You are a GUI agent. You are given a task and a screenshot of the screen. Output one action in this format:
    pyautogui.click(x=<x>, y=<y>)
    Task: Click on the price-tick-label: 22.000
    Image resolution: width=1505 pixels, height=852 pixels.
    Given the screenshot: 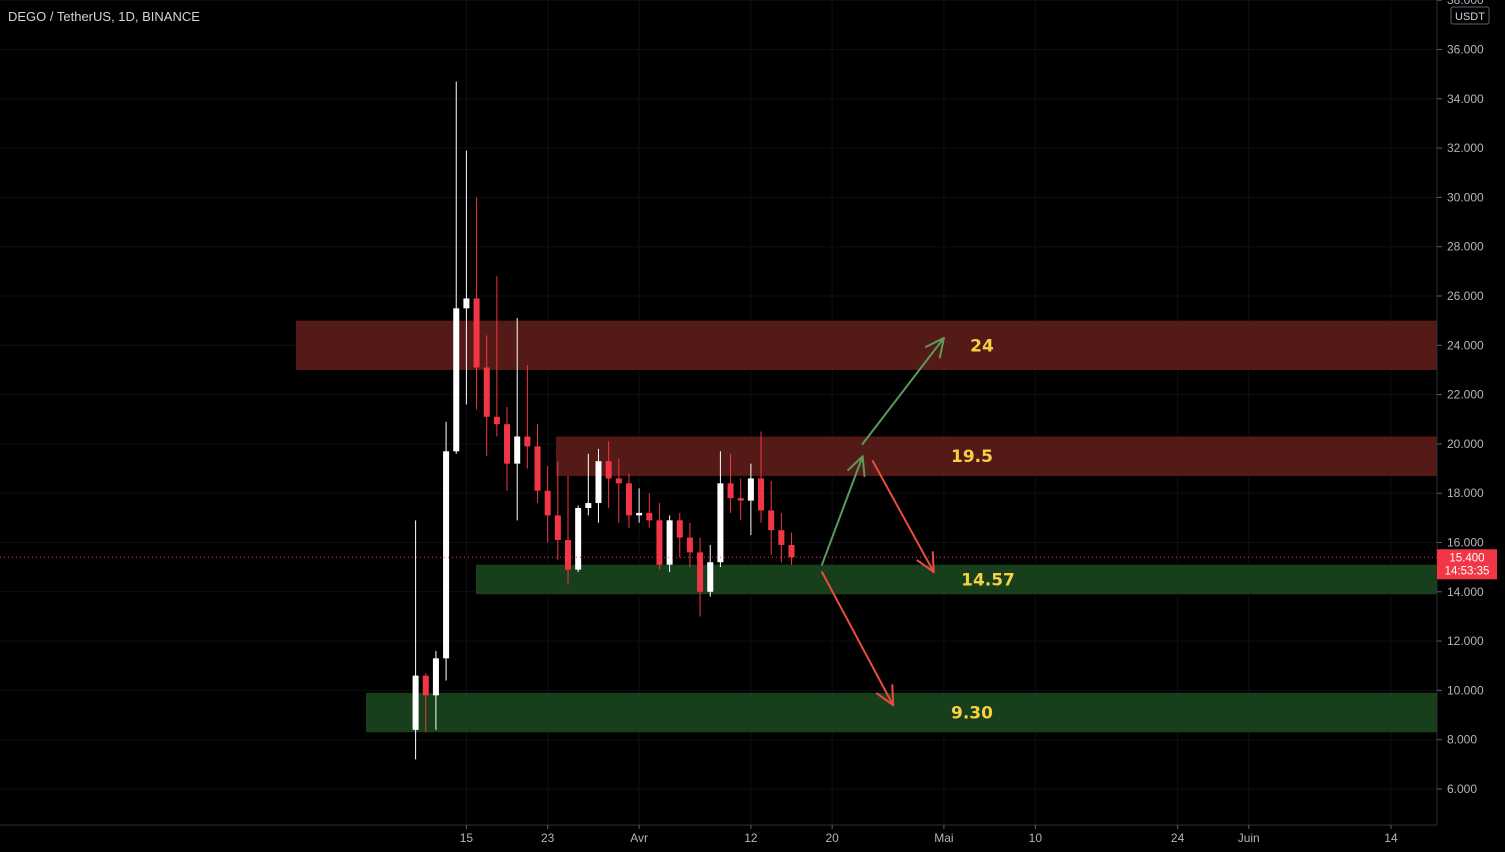 What is the action you would take?
    pyautogui.click(x=1465, y=395)
    